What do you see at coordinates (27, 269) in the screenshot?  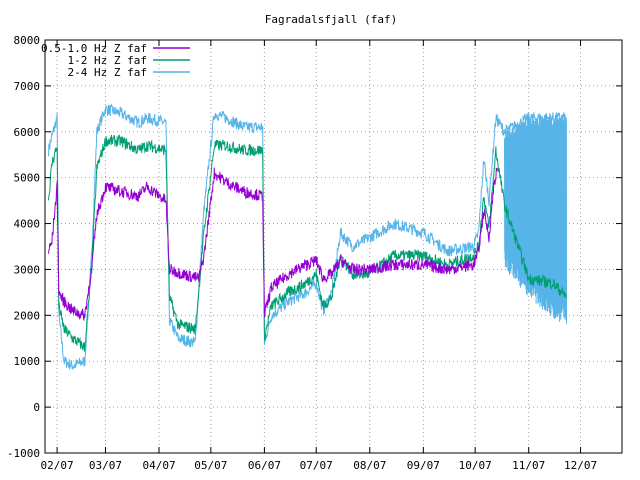 I see `y-tick-label: 3000` at bounding box center [27, 269].